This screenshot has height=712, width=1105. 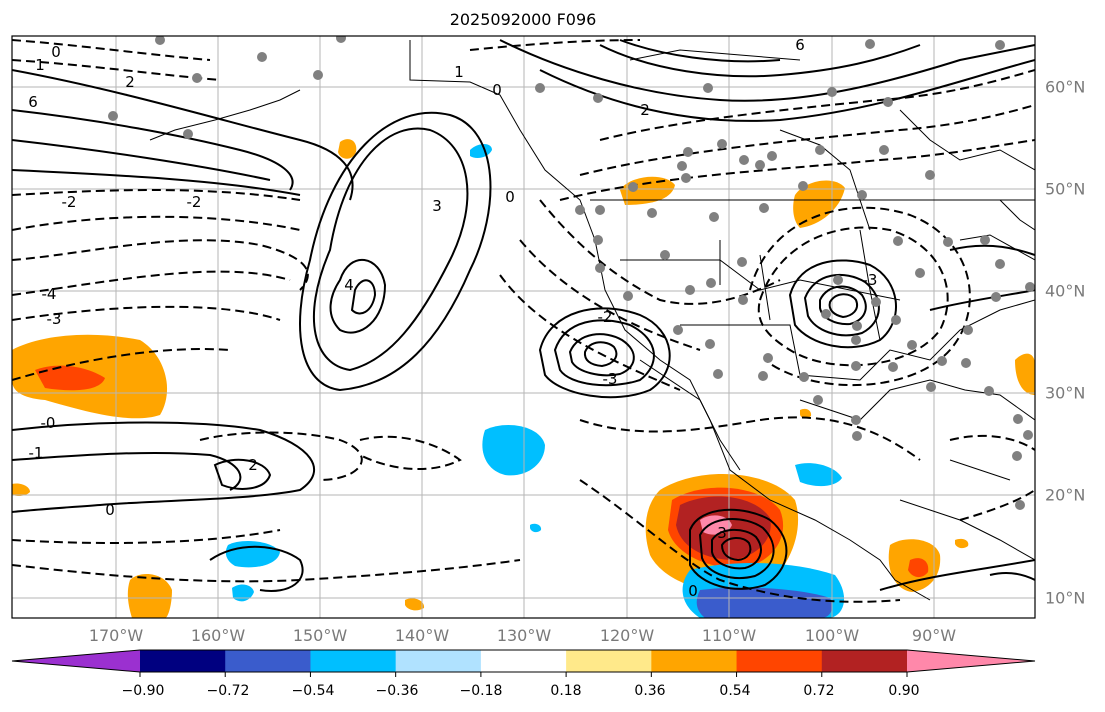 I want to click on contour-label: -1, so click(x=36, y=453).